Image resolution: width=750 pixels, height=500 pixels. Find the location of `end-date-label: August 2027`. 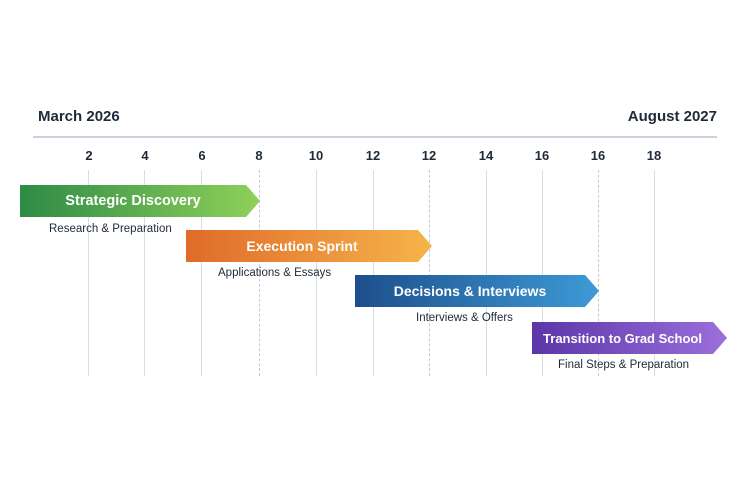

end-date-label: August 2027 is located at coordinates (672, 116).